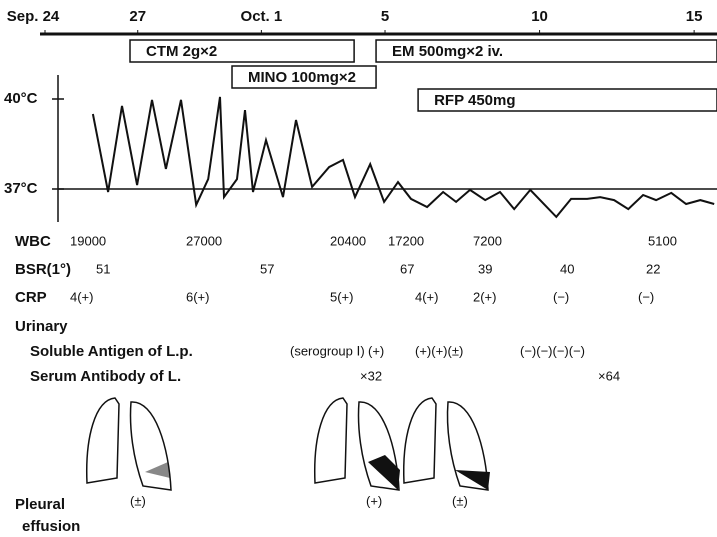  What do you see at coordinates (447, 51) in the screenshot?
I see `drug-label: EM 500mg×2 iv.` at bounding box center [447, 51].